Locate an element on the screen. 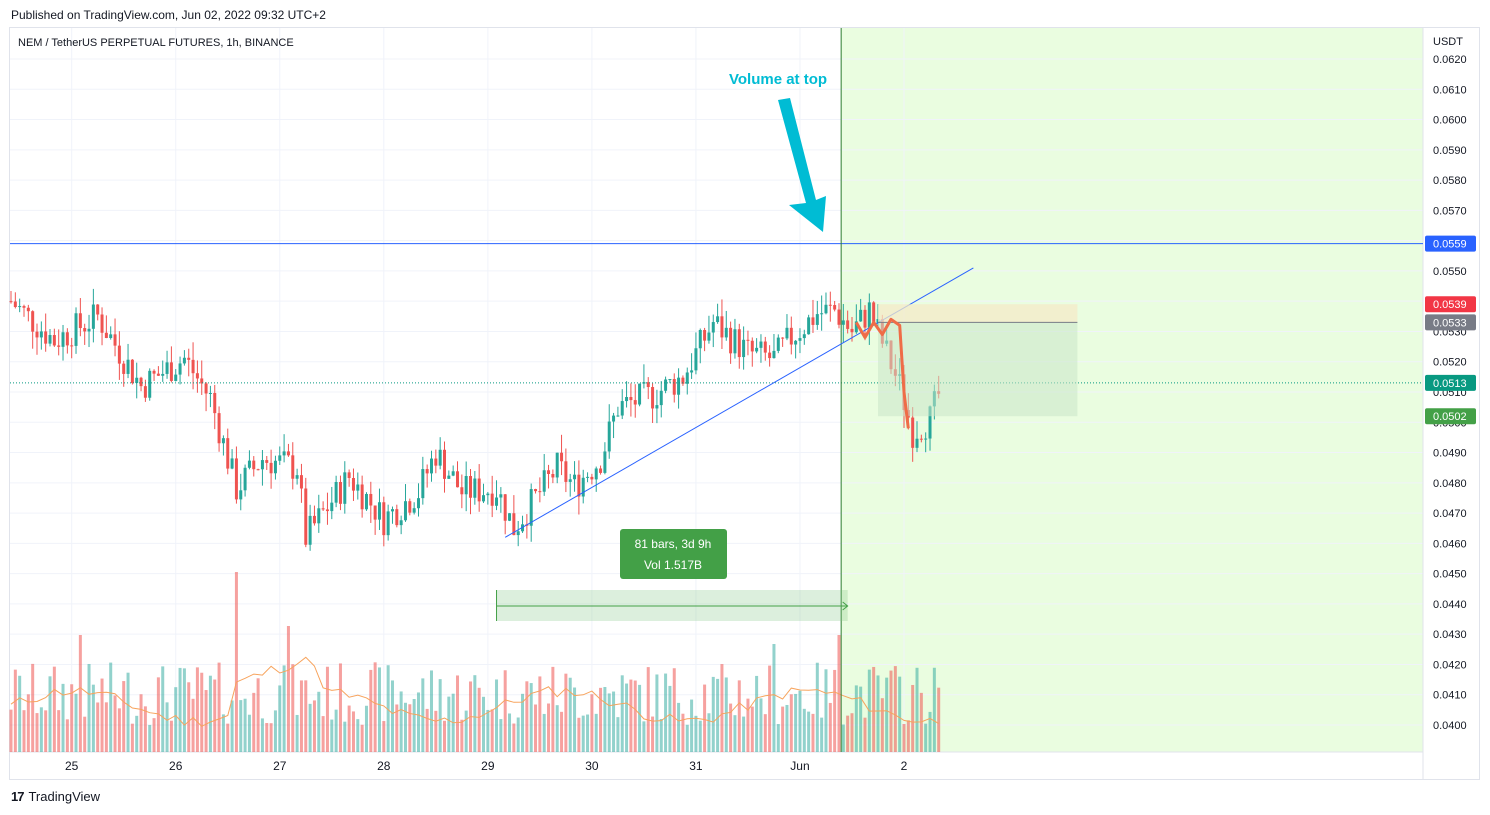  price-tick-label: 0.0450 is located at coordinates (1450, 575).